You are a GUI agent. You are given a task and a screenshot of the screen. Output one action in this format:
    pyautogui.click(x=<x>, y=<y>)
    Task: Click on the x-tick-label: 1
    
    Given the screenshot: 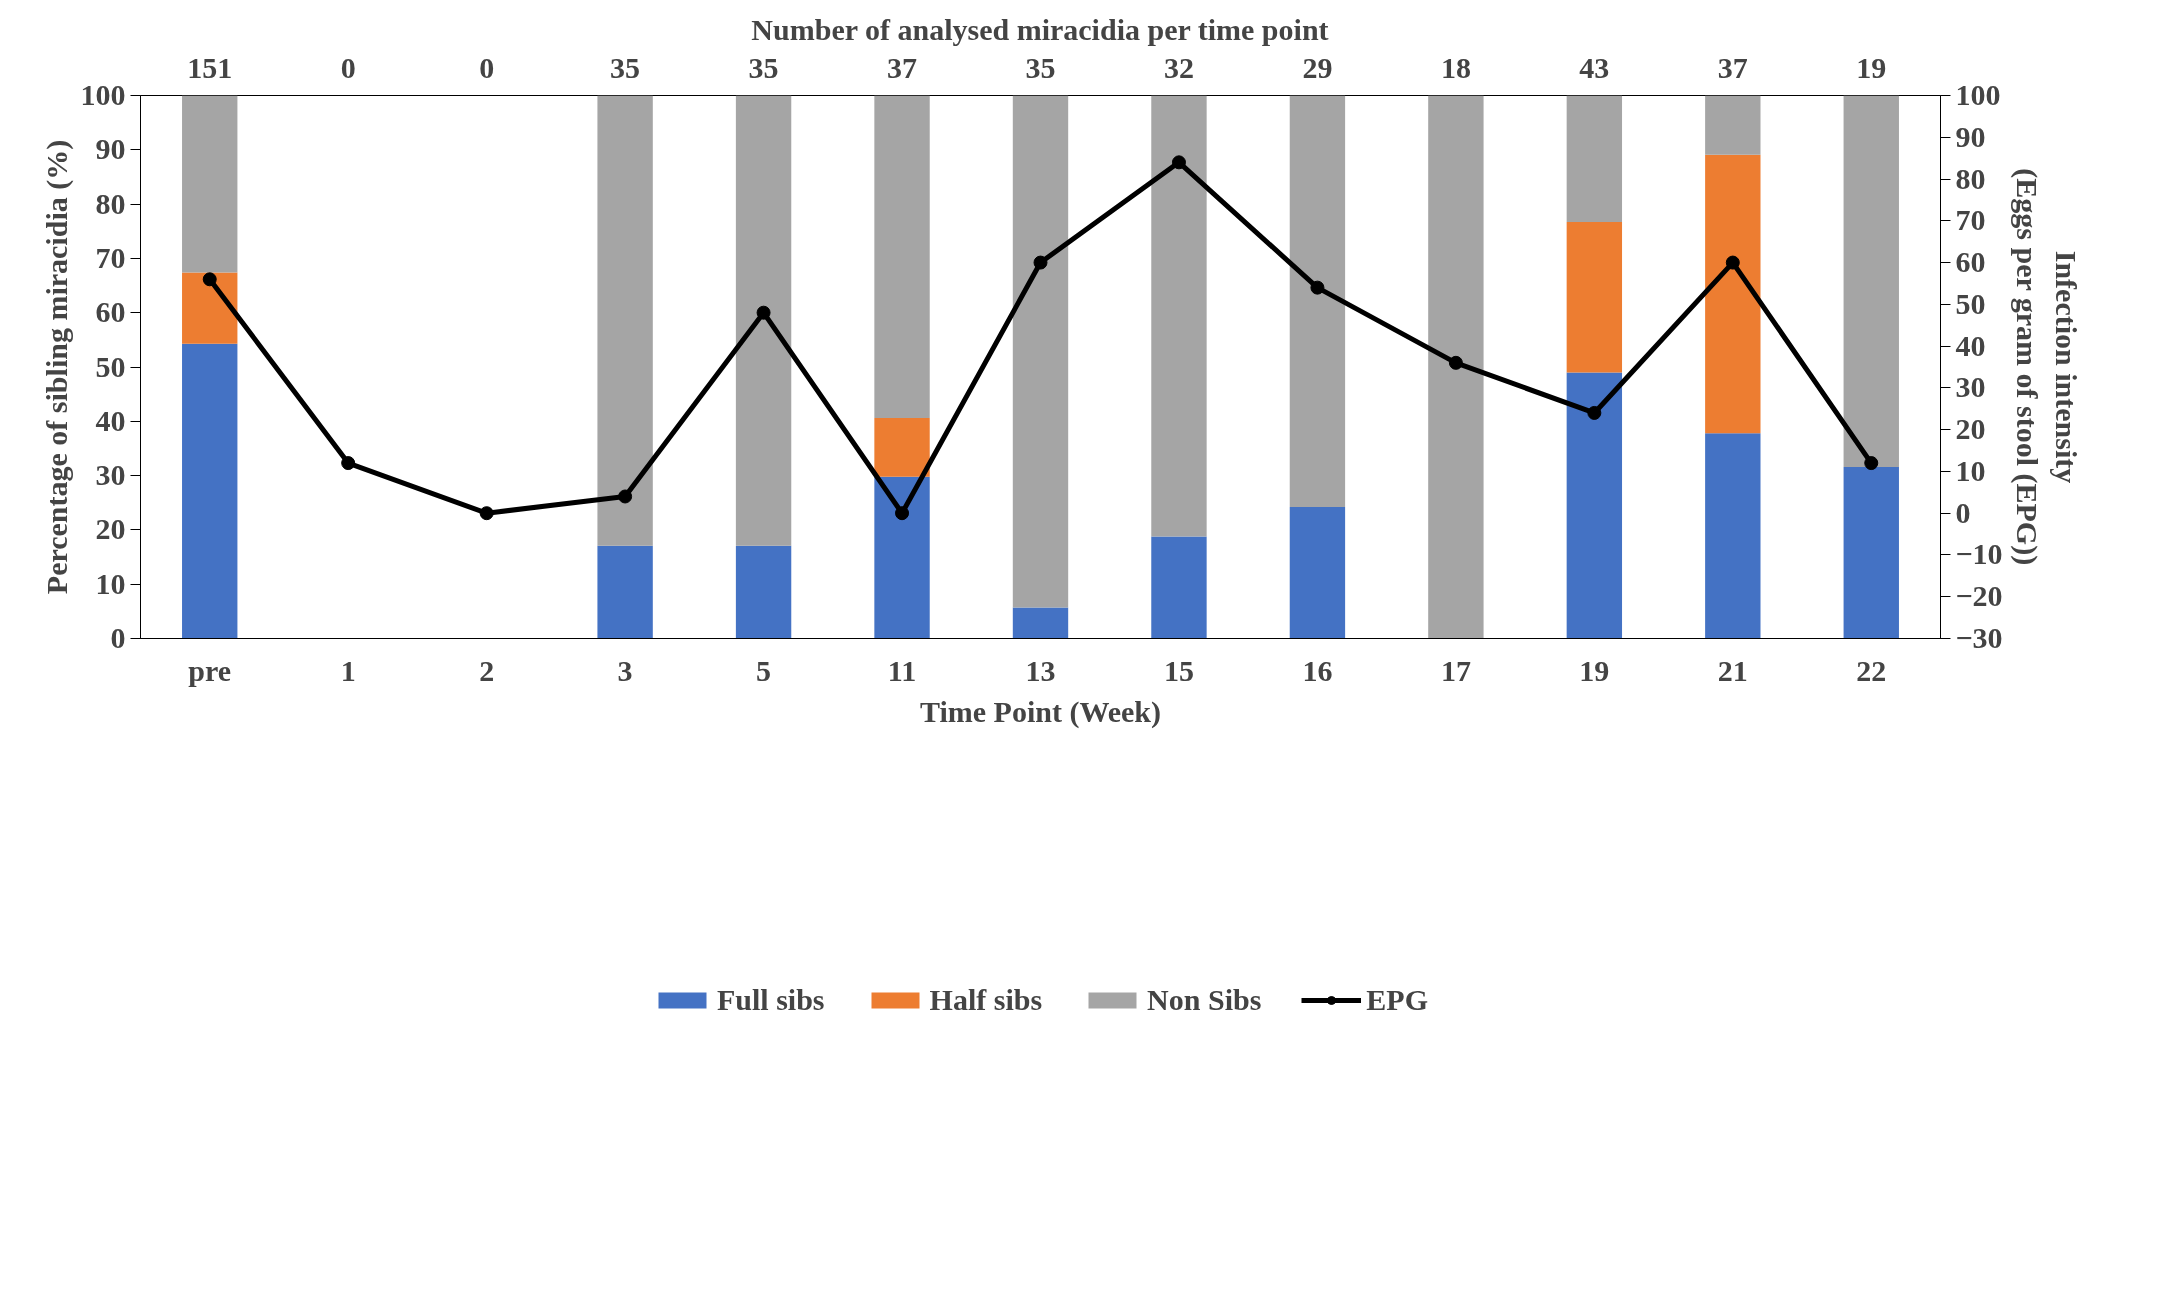 What is the action you would take?
    pyautogui.click(x=348, y=670)
    